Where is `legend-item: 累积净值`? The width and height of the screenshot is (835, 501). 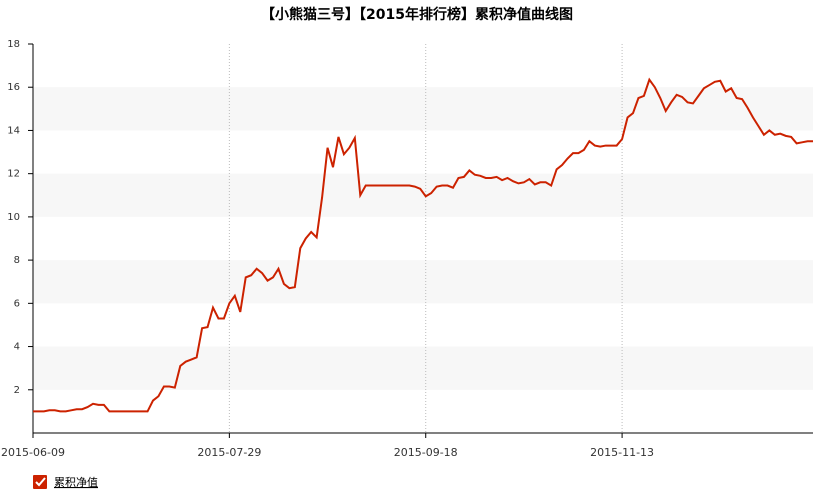 legend-item: 累积净值 is located at coordinates (65, 482).